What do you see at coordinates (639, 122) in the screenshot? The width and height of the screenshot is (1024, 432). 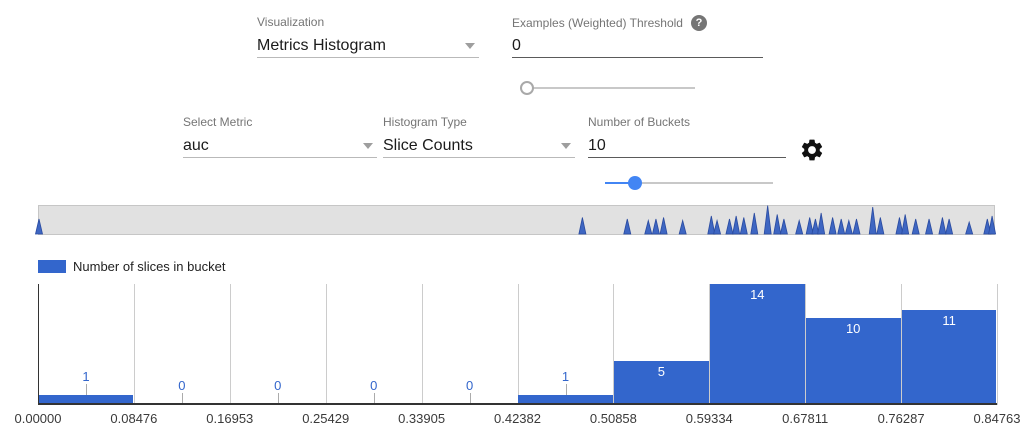 I see `num-buckets-label: Number of Buckets` at bounding box center [639, 122].